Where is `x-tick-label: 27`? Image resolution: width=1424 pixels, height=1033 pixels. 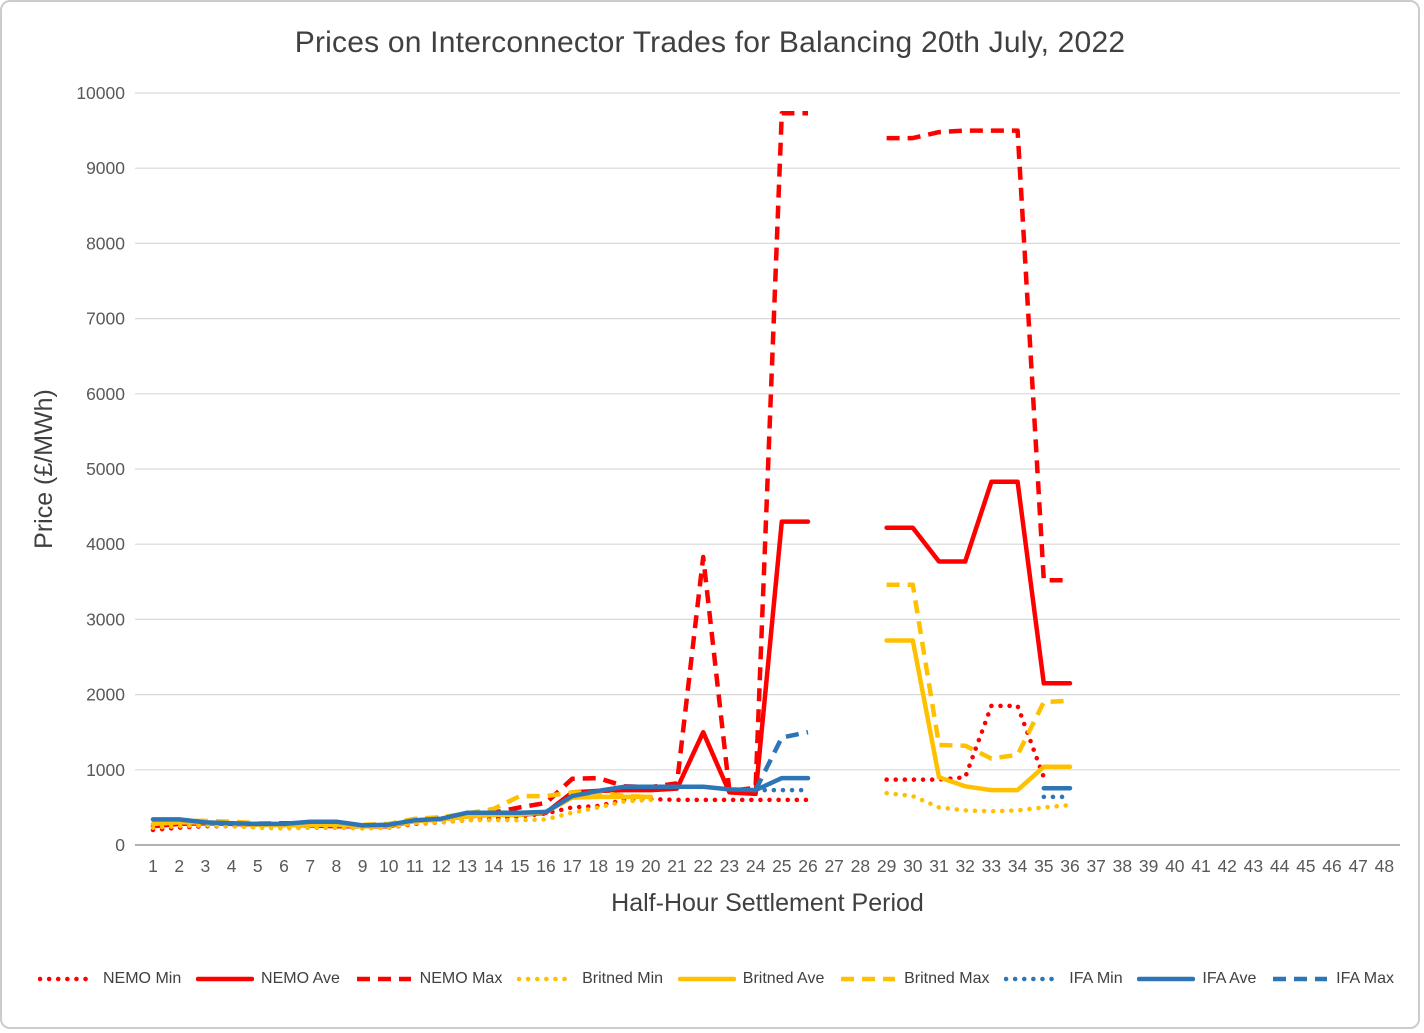 x-tick-label: 27 is located at coordinates (833, 866).